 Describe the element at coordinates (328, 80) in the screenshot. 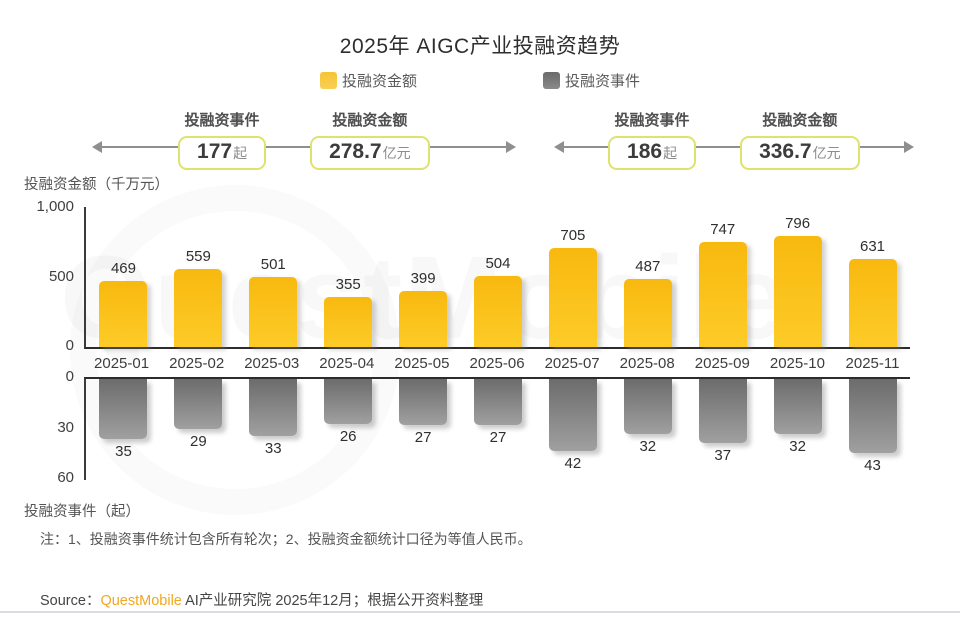

I see `amount-swatch-icon` at that location.